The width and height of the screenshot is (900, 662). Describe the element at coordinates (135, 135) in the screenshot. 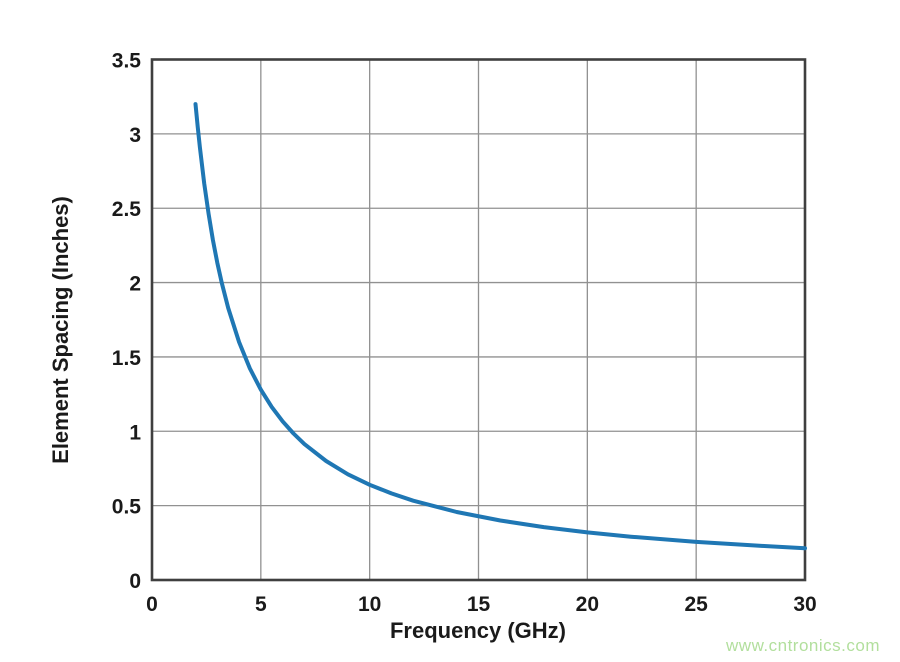

I see `y-tick-3: 3` at that location.